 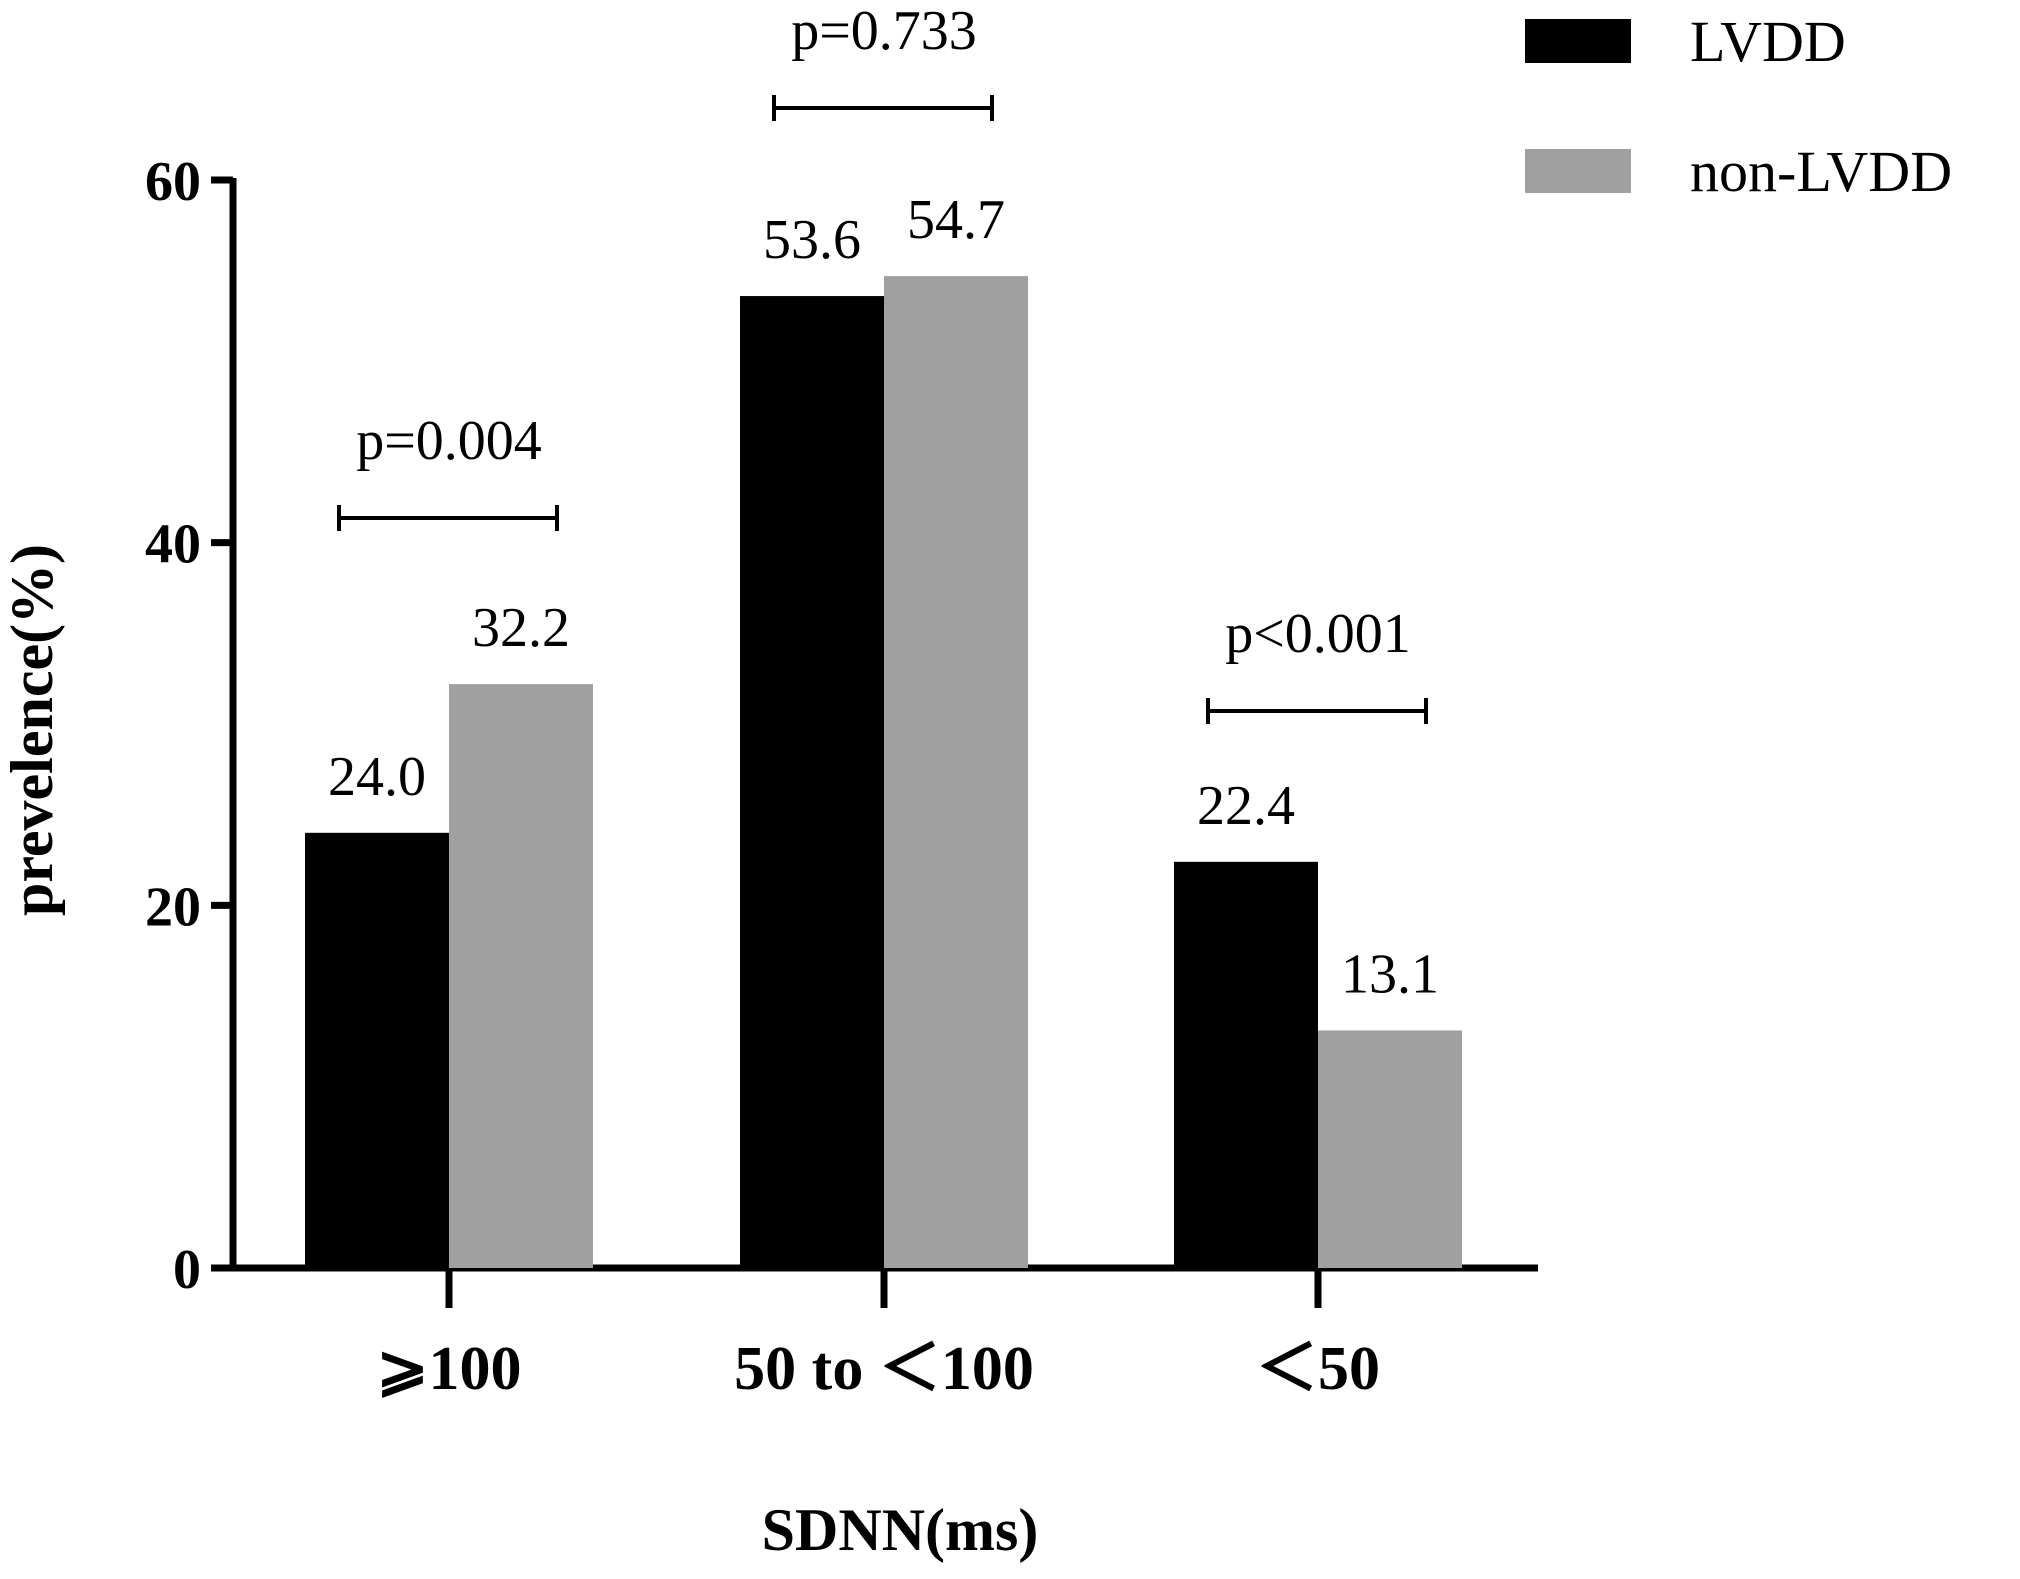 What do you see at coordinates (1768, 41) in the screenshot?
I see `legend-label: LVDD` at bounding box center [1768, 41].